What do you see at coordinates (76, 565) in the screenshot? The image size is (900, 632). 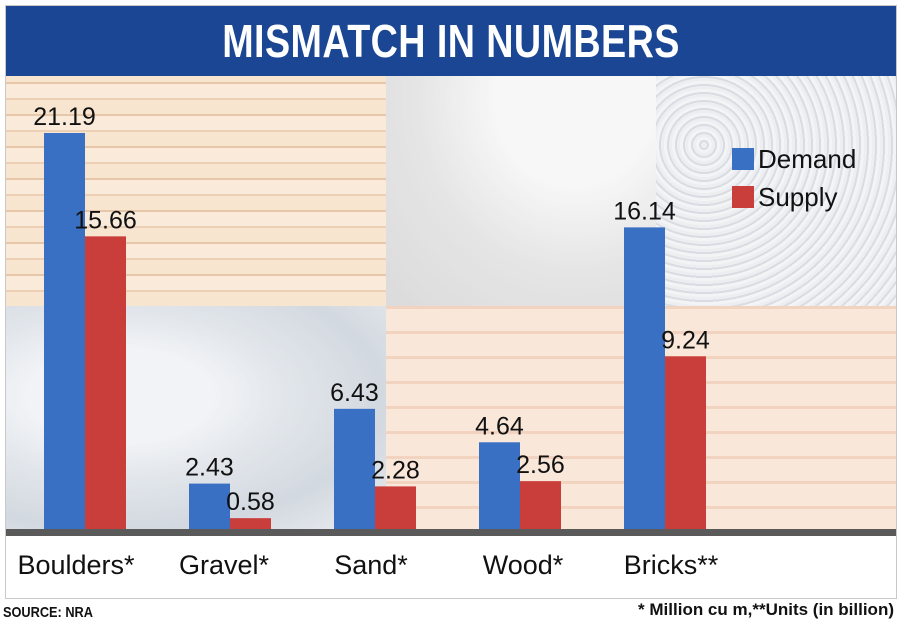 I see `category-label-0: Boulders*` at bounding box center [76, 565].